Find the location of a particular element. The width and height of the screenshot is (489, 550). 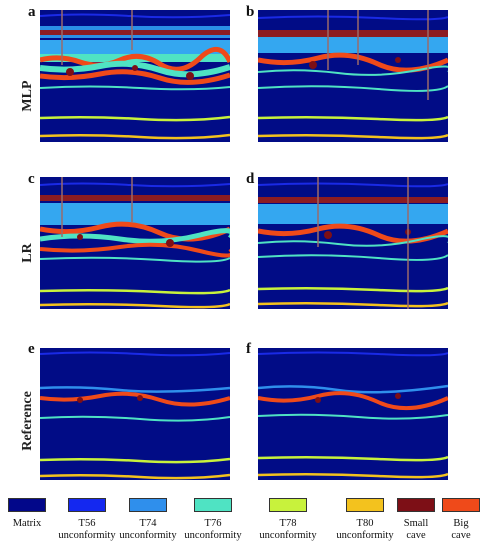

legend-item-t56: T56 unconformity is located at coordinates (87, 520).